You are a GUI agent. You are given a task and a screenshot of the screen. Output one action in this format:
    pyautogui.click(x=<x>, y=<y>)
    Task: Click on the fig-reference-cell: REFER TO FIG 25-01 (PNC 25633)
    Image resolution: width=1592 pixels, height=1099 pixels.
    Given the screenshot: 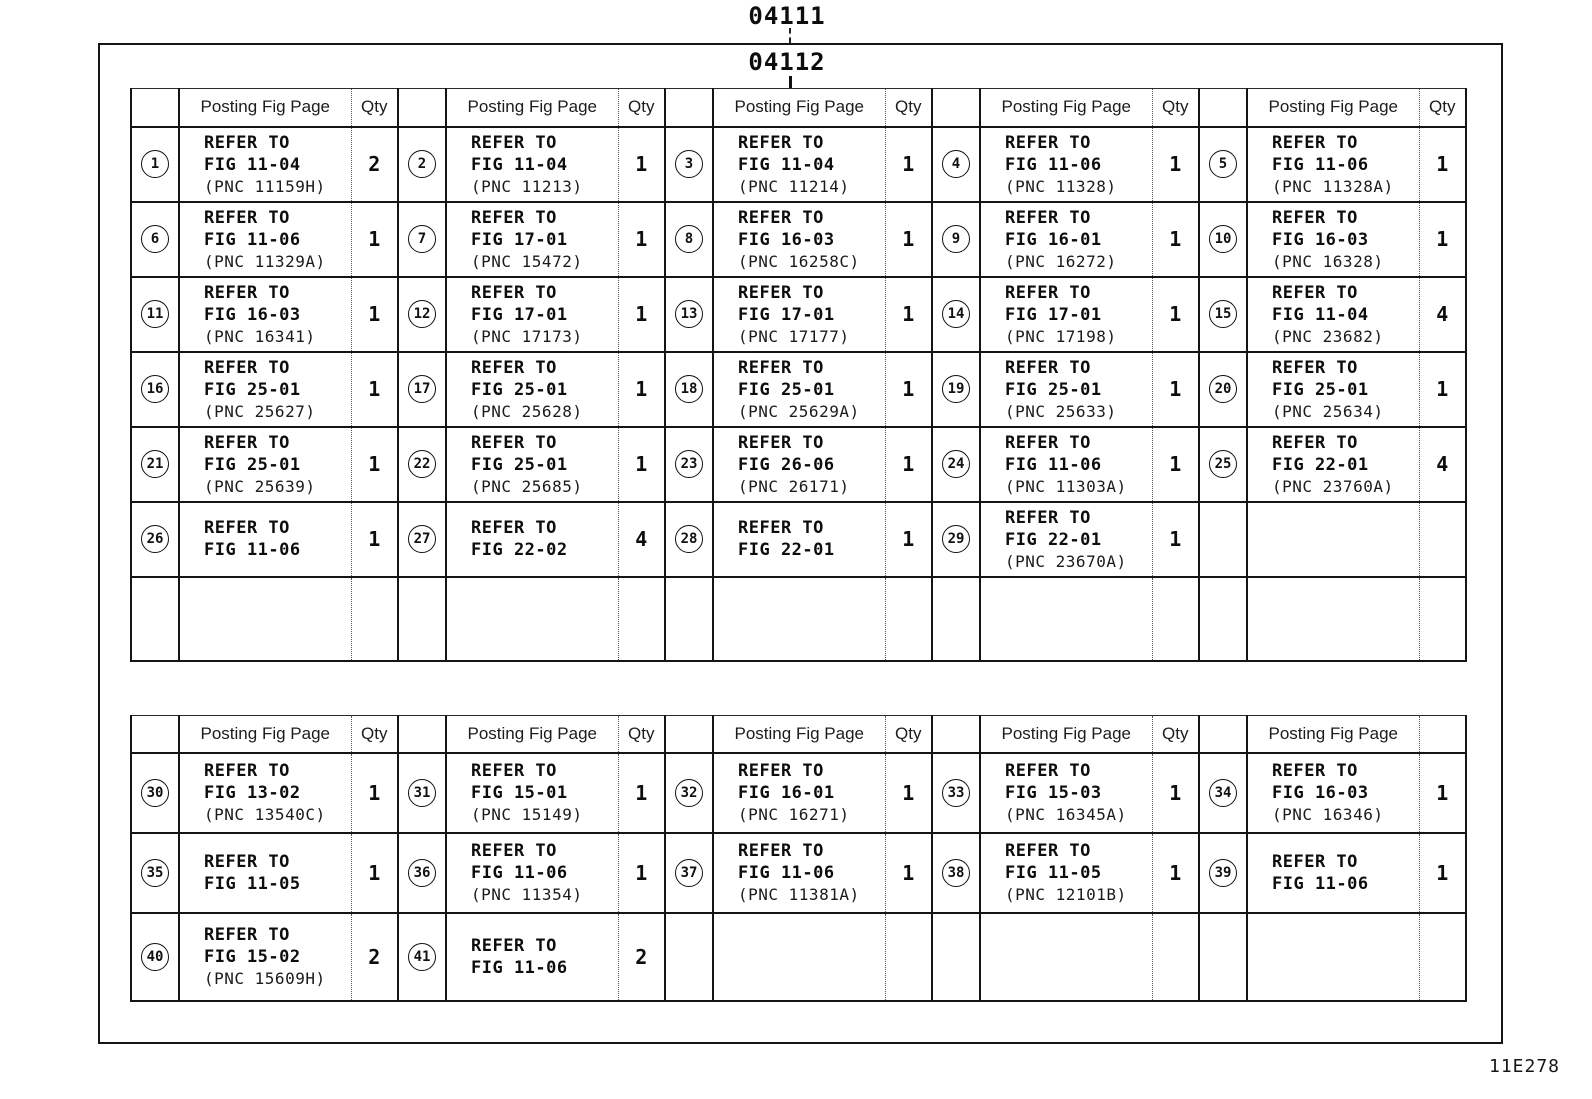 What is the action you would take?
    pyautogui.click(x=1066, y=389)
    